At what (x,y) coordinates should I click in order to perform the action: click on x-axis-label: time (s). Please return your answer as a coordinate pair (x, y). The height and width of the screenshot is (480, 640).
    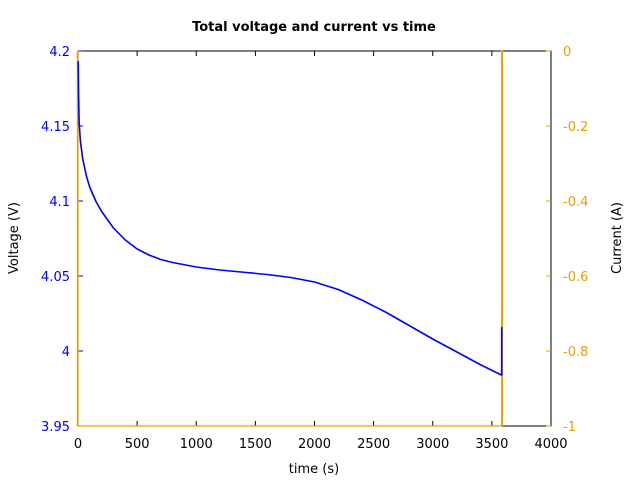
    Looking at the image, I should click on (314, 469).